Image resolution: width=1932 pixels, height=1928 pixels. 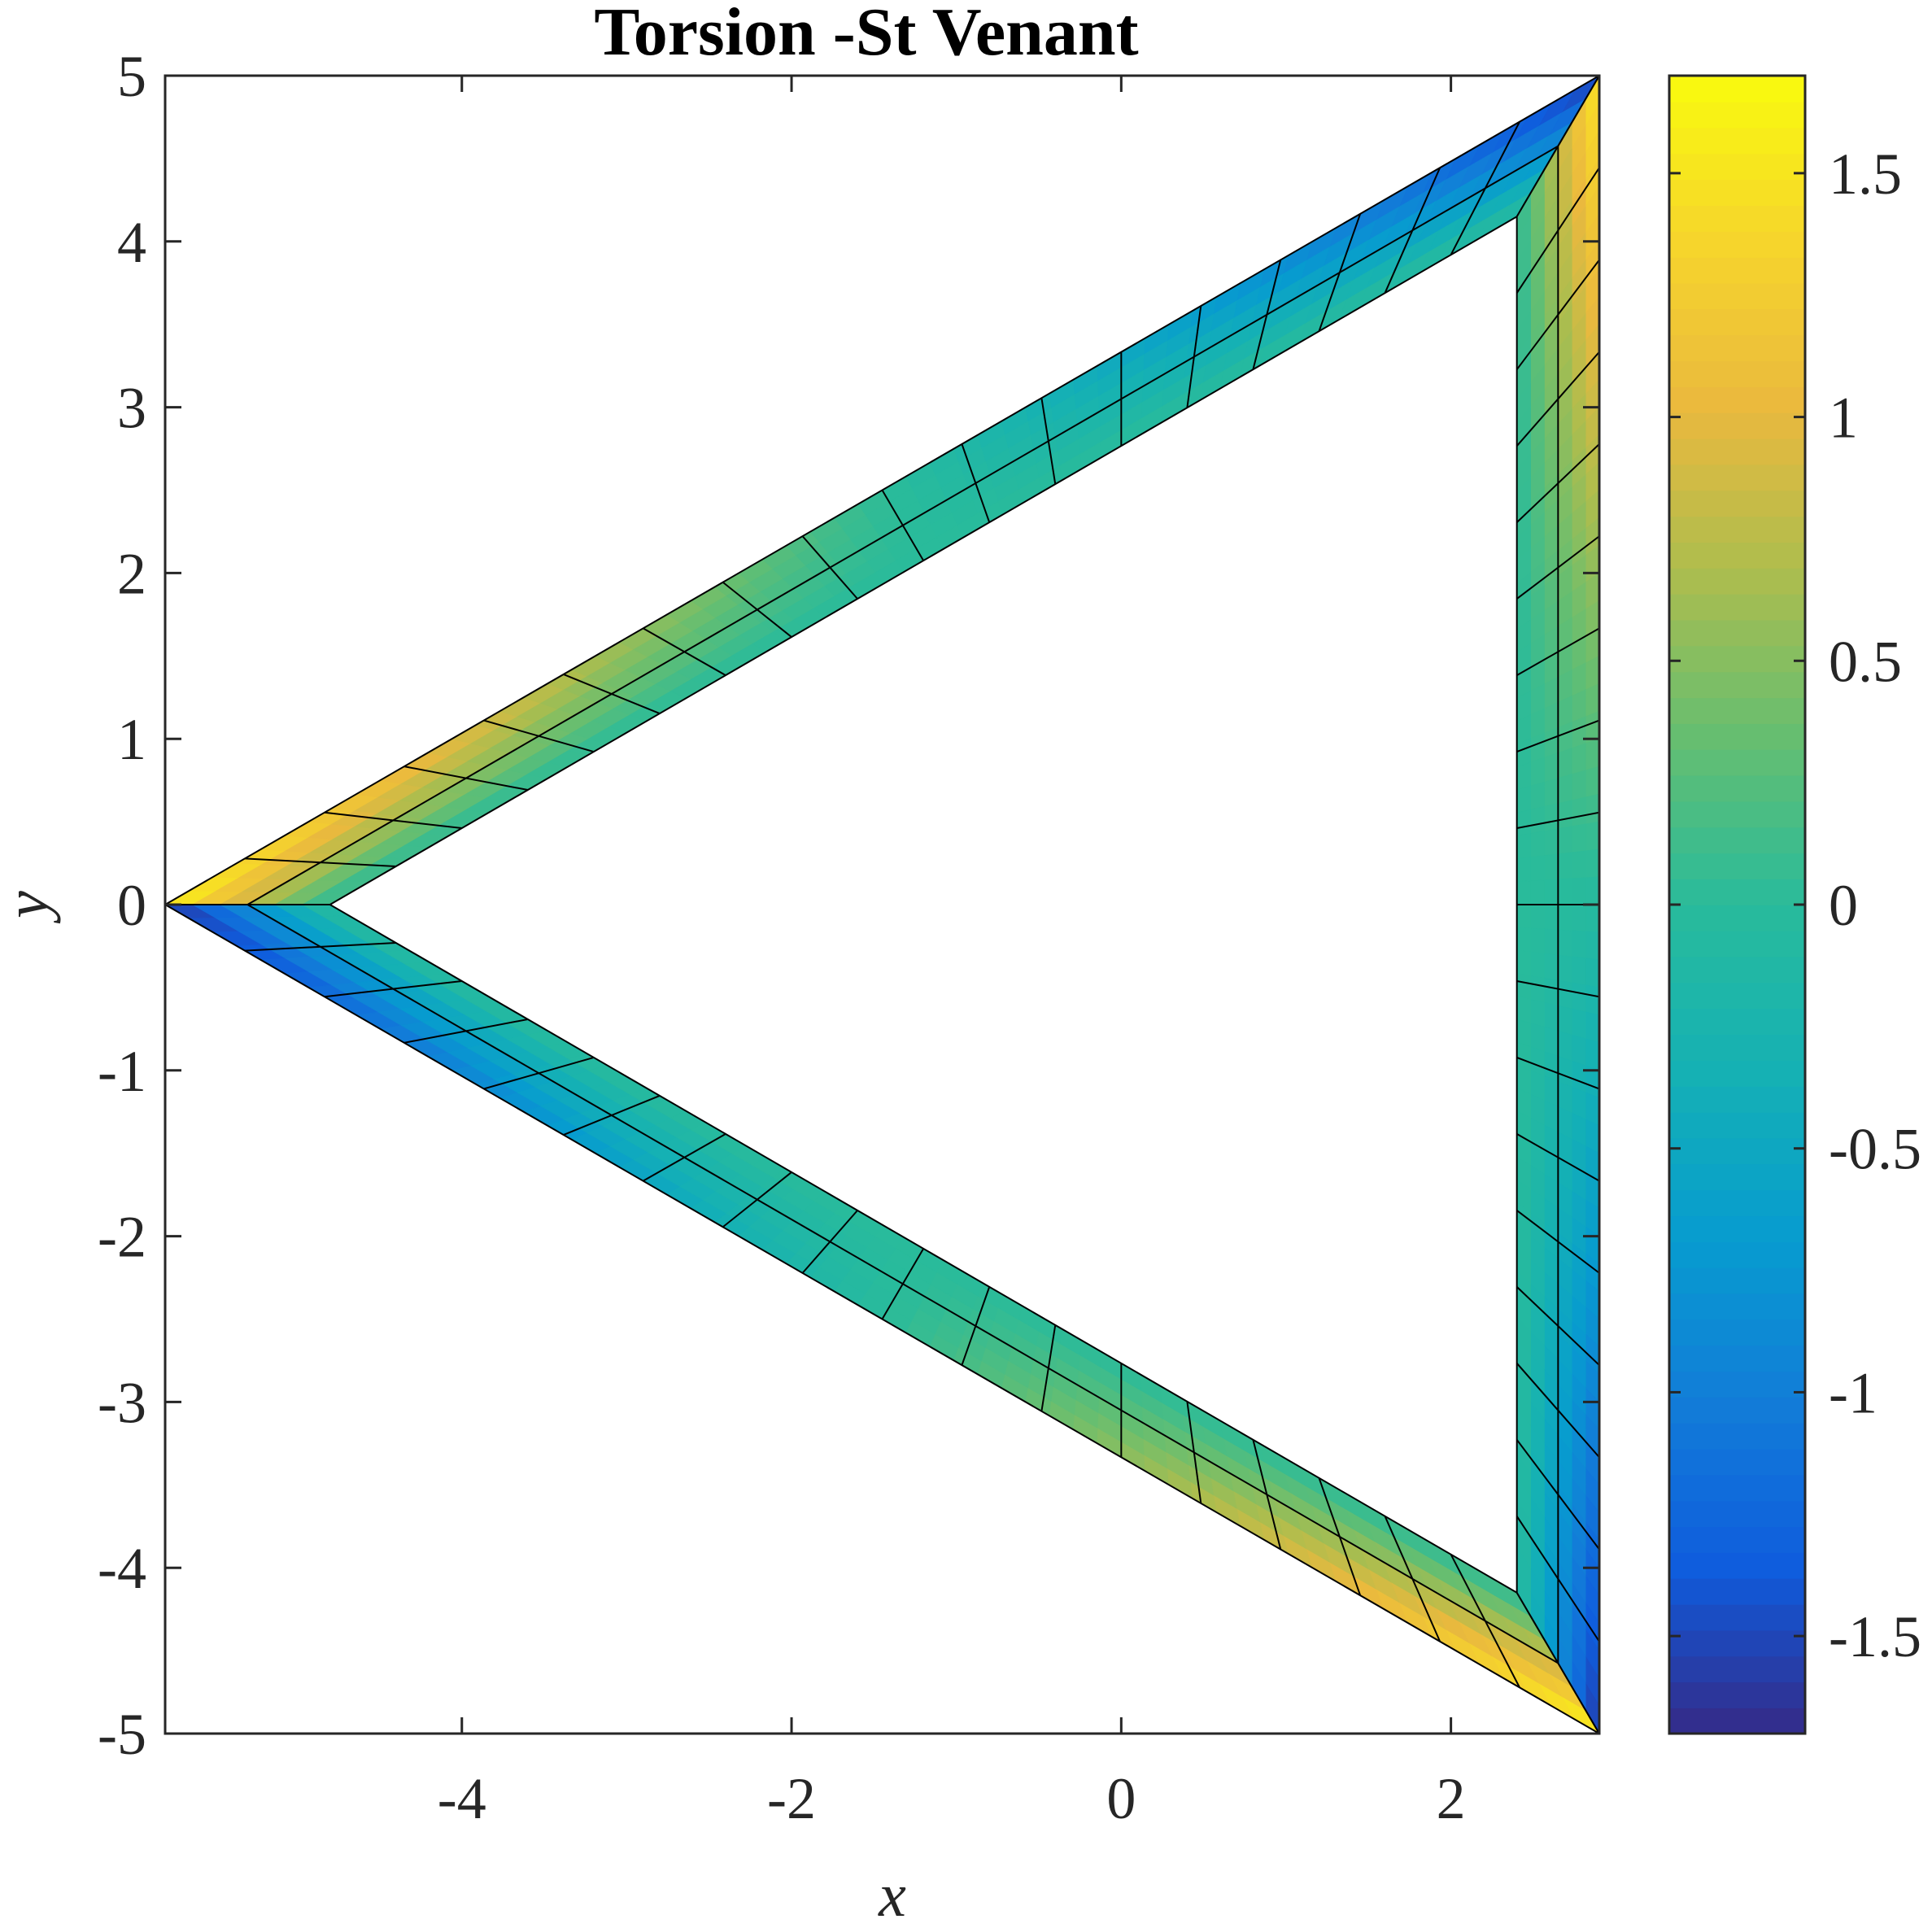 What do you see at coordinates (122, 1071) in the screenshot?
I see `y-tick-label: -1` at bounding box center [122, 1071].